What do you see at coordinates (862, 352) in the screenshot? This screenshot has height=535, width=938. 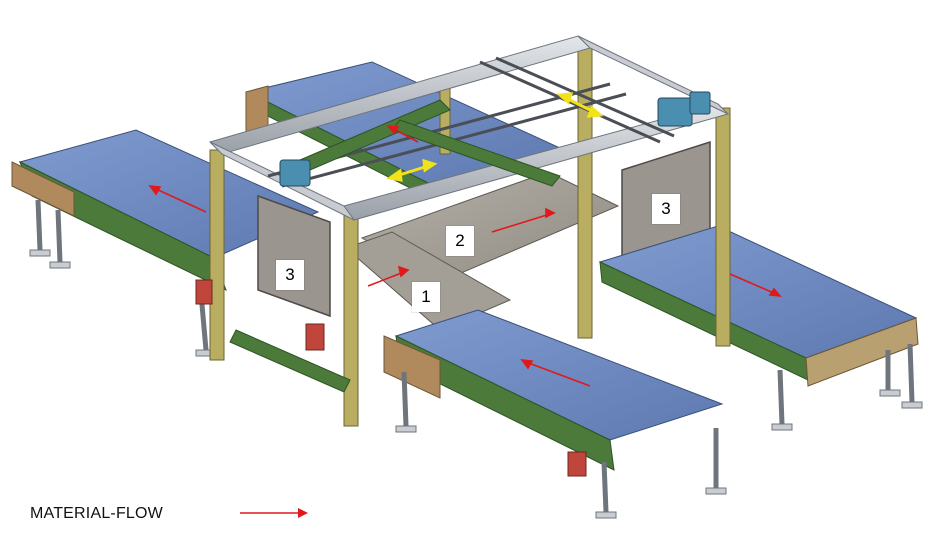 I see `right-conveyor-end-cap` at bounding box center [862, 352].